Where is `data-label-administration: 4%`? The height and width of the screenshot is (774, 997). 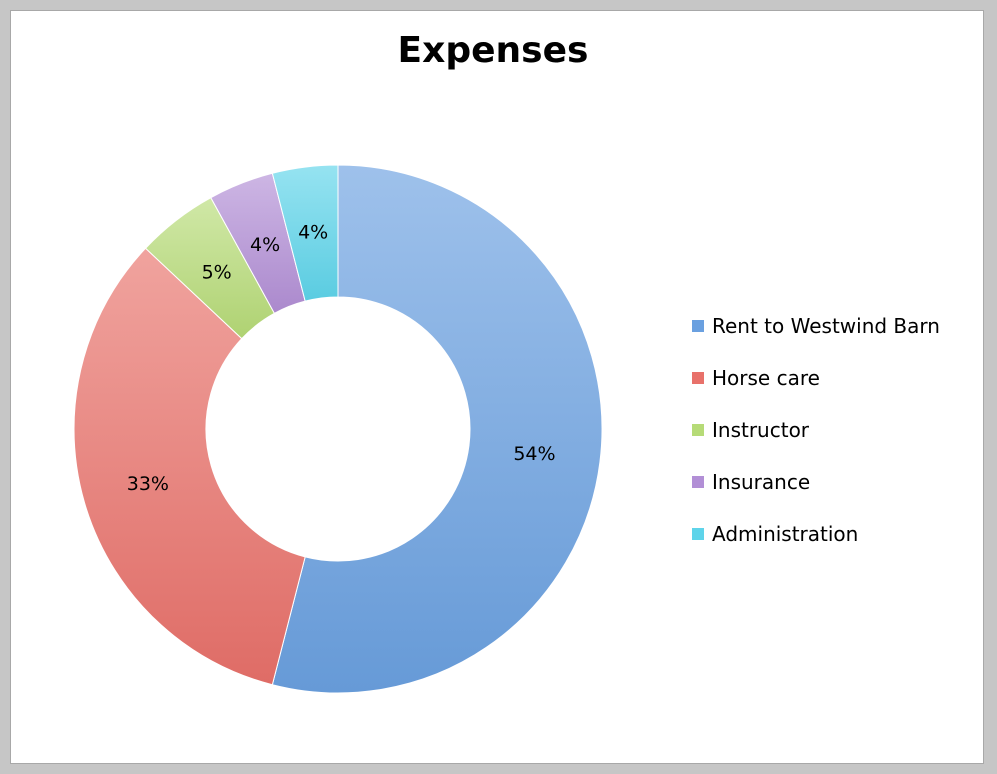 data-label-administration: 4% is located at coordinates (313, 233).